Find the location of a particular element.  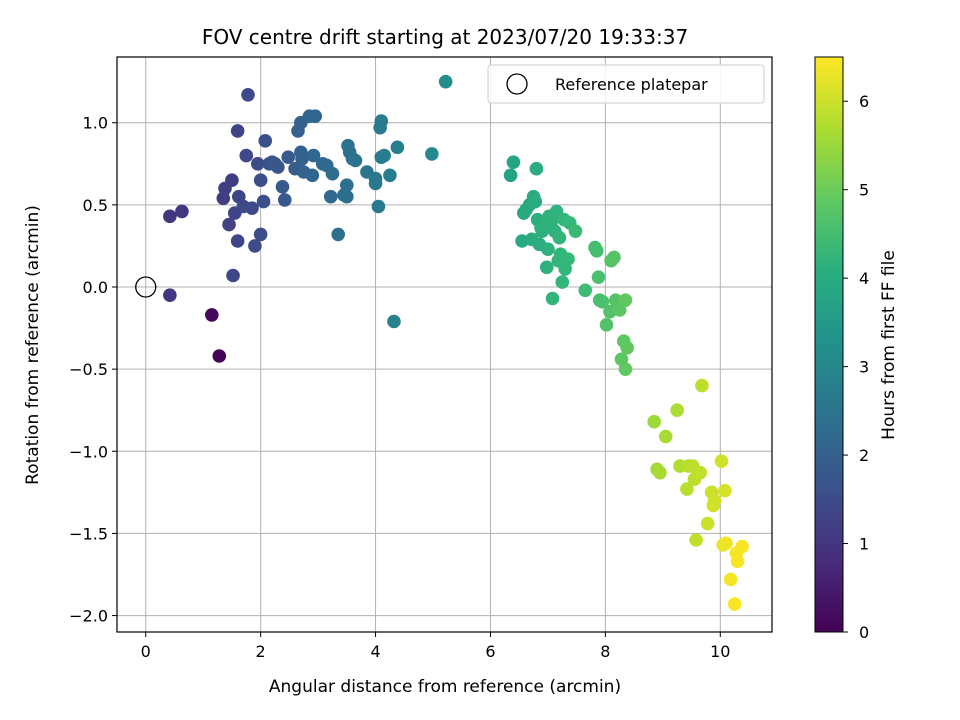

y-tick-label: −0.5 is located at coordinates (88, 369).